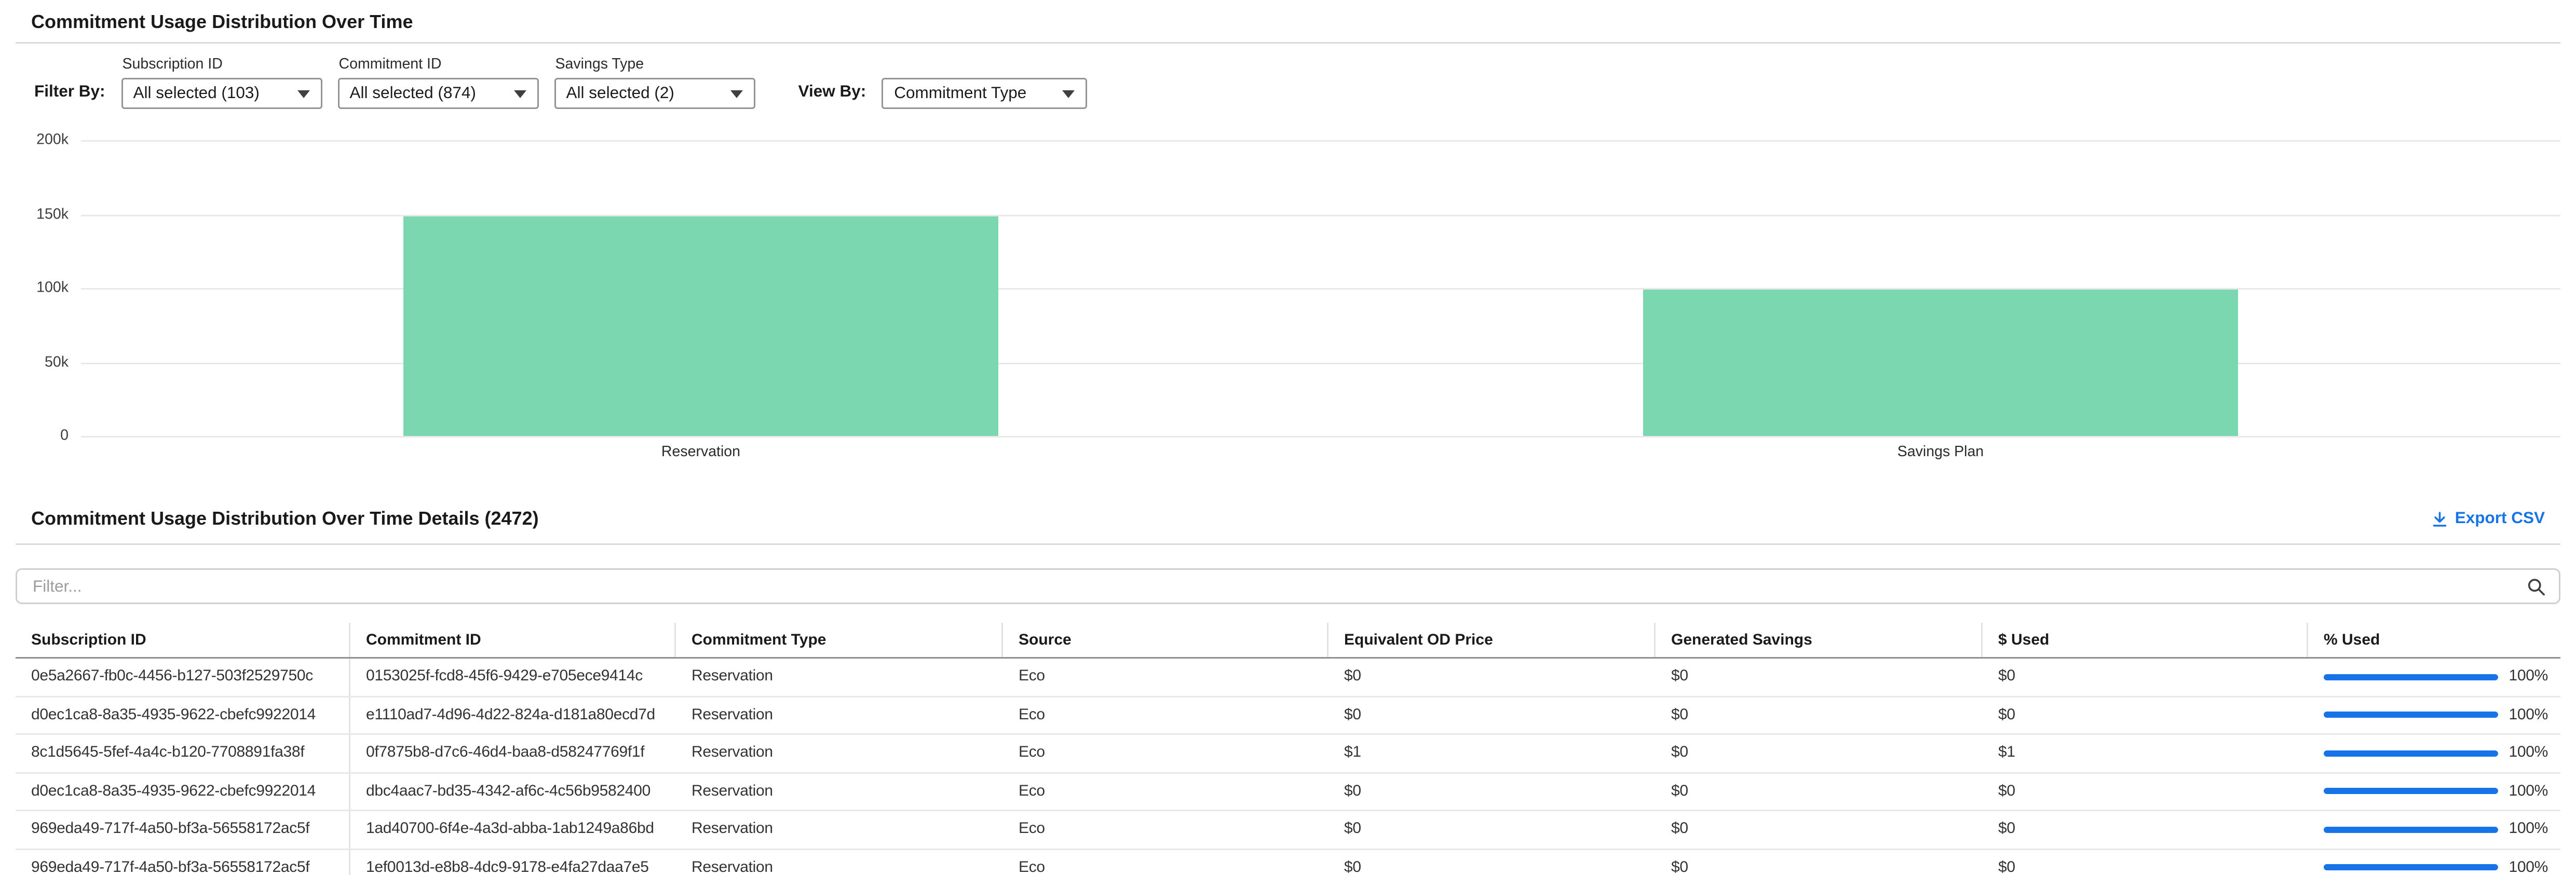 Image resolution: width=2576 pixels, height=875 pixels. I want to click on col-header-source: Source, so click(1165, 640).